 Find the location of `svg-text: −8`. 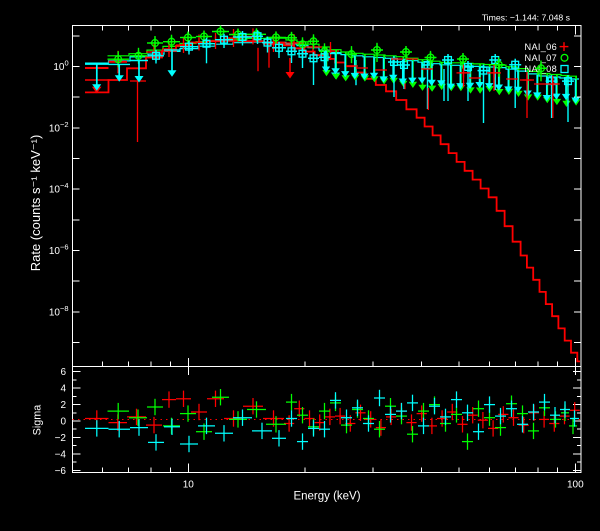

svg-text: −8 is located at coordinates (64, 308).